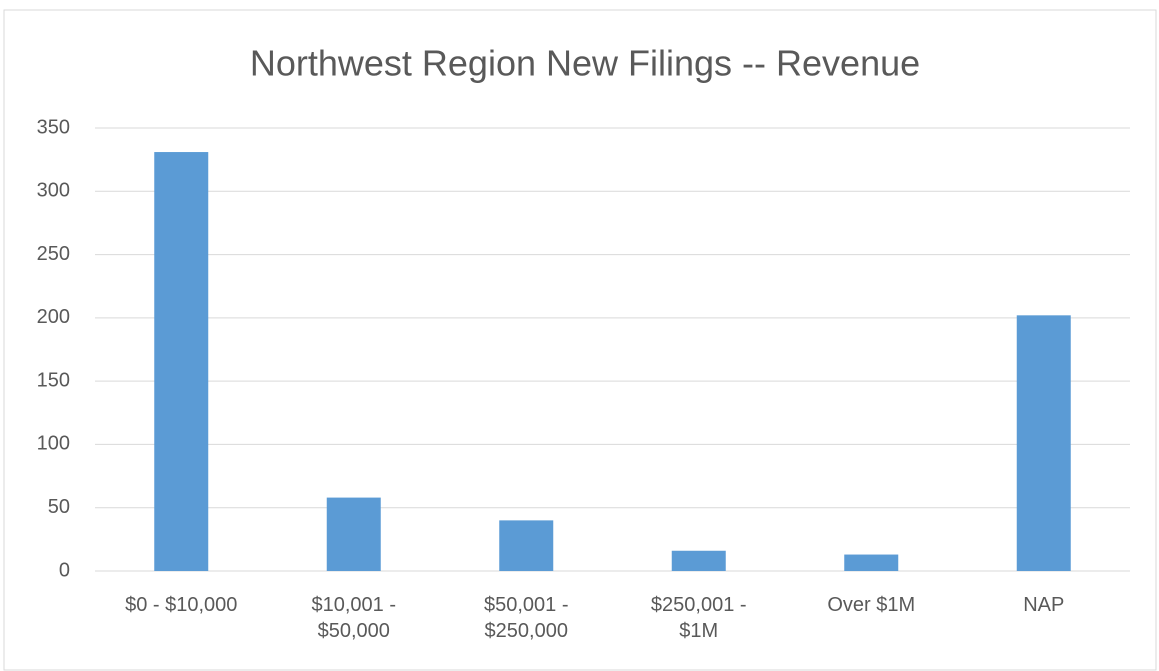 This screenshot has width=1159, height=671. I want to click on y-tick-label: 300, so click(53, 191).